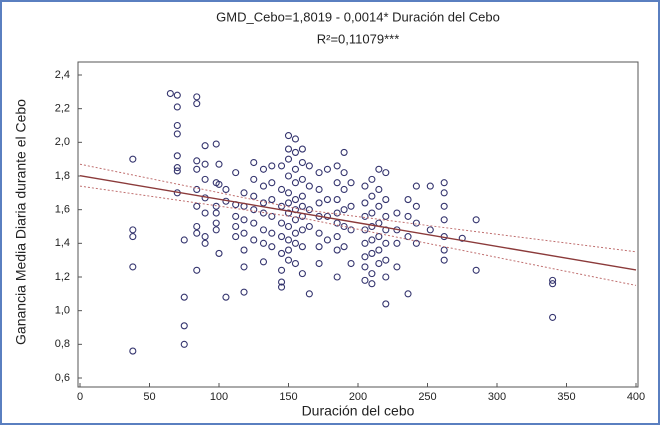  I want to click on y-tick-label: 0,8, so click(62, 344).